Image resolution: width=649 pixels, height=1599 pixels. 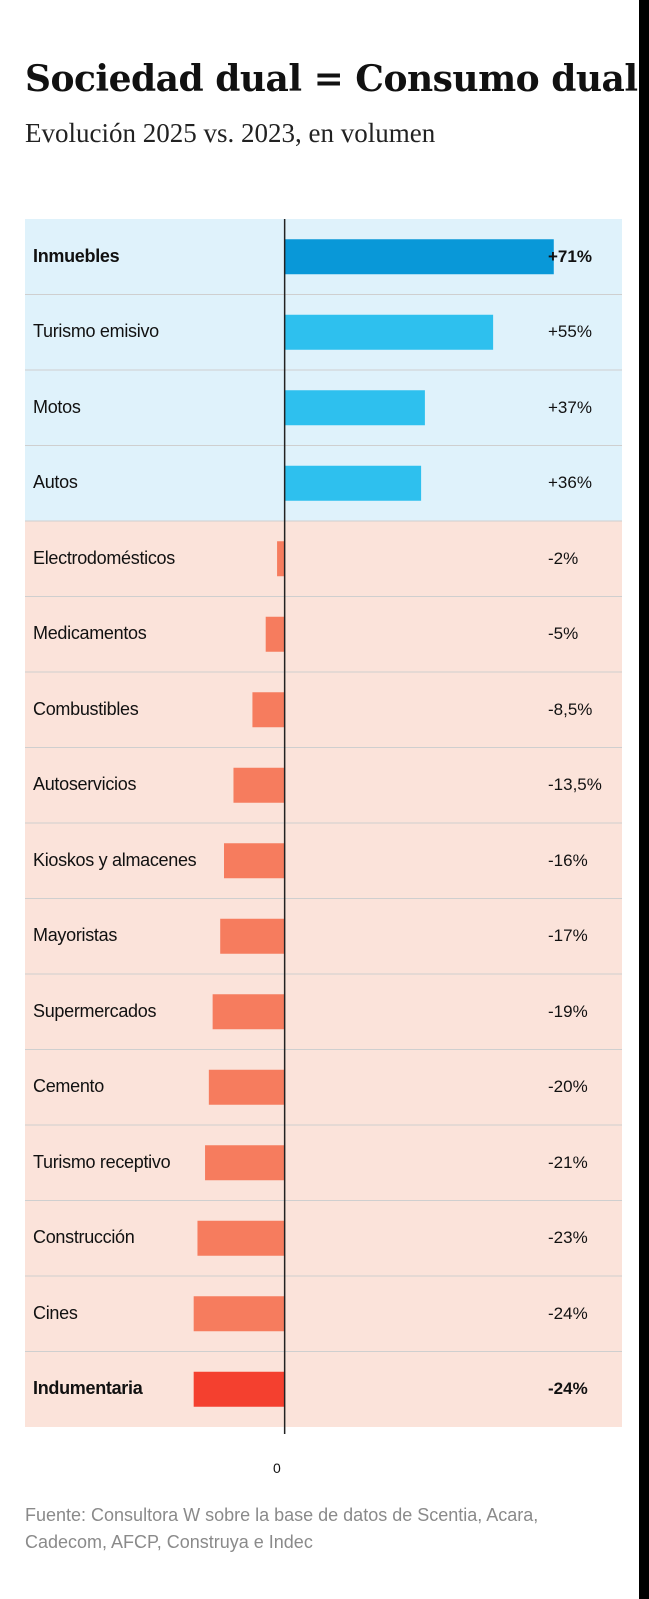 I want to click on value-label-autos: +36%, so click(x=570, y=483).